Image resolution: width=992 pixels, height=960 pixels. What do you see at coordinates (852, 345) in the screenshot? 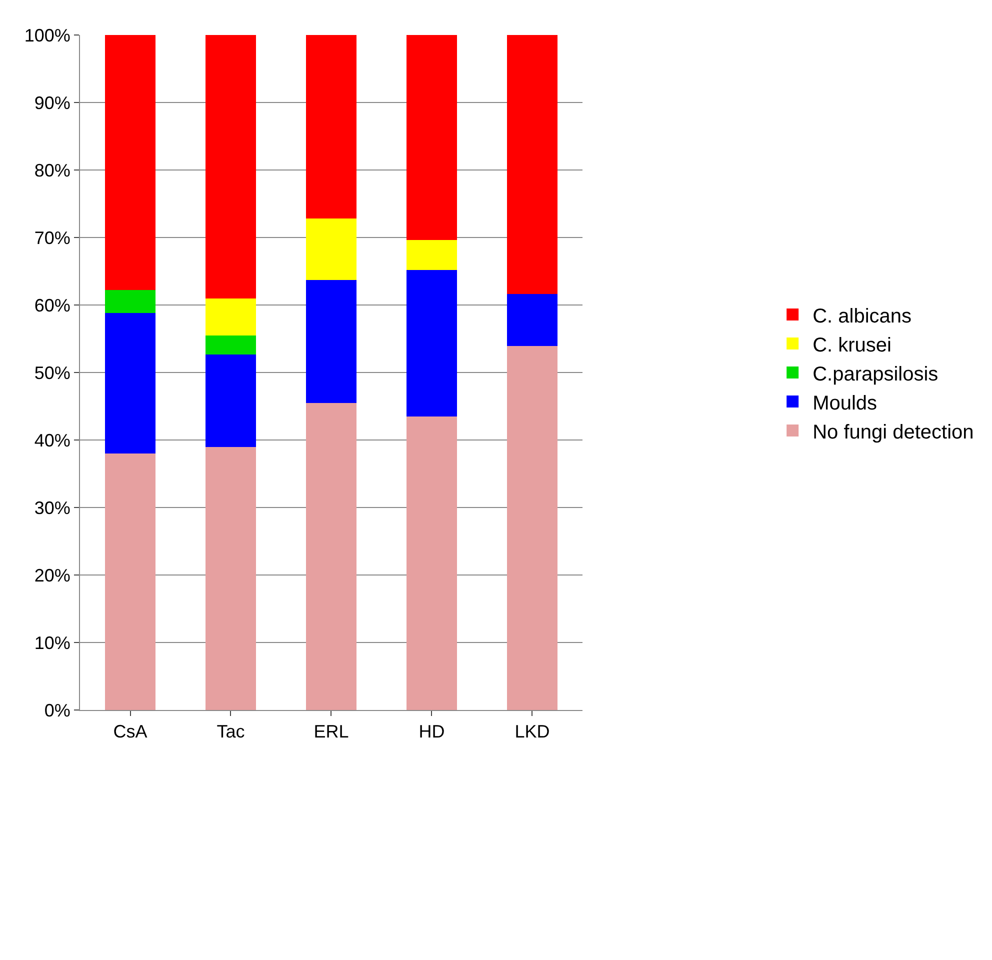
I see `legend-label: C. krusei` at bounding box center [852, 345].